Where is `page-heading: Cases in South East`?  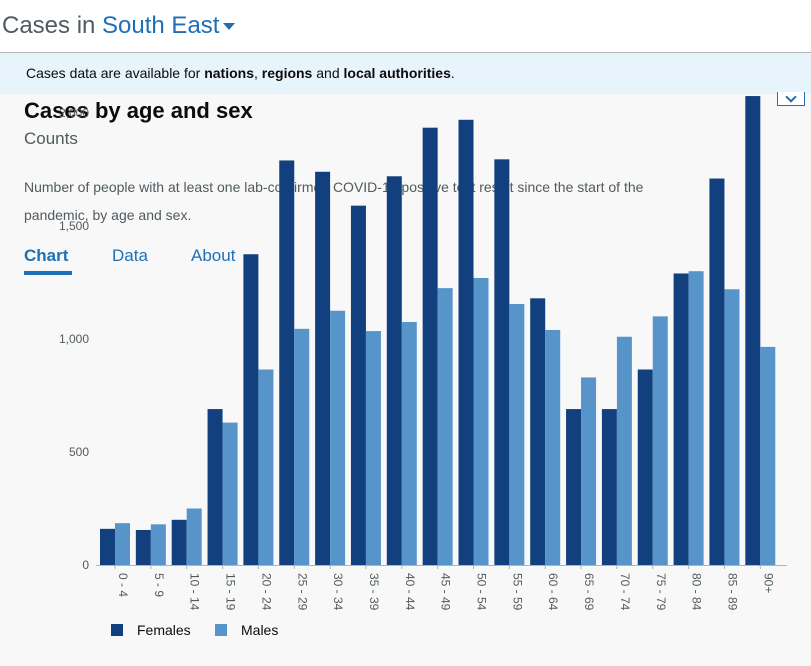 page-heading: Cases in South East is located at coordinates (119, 26).